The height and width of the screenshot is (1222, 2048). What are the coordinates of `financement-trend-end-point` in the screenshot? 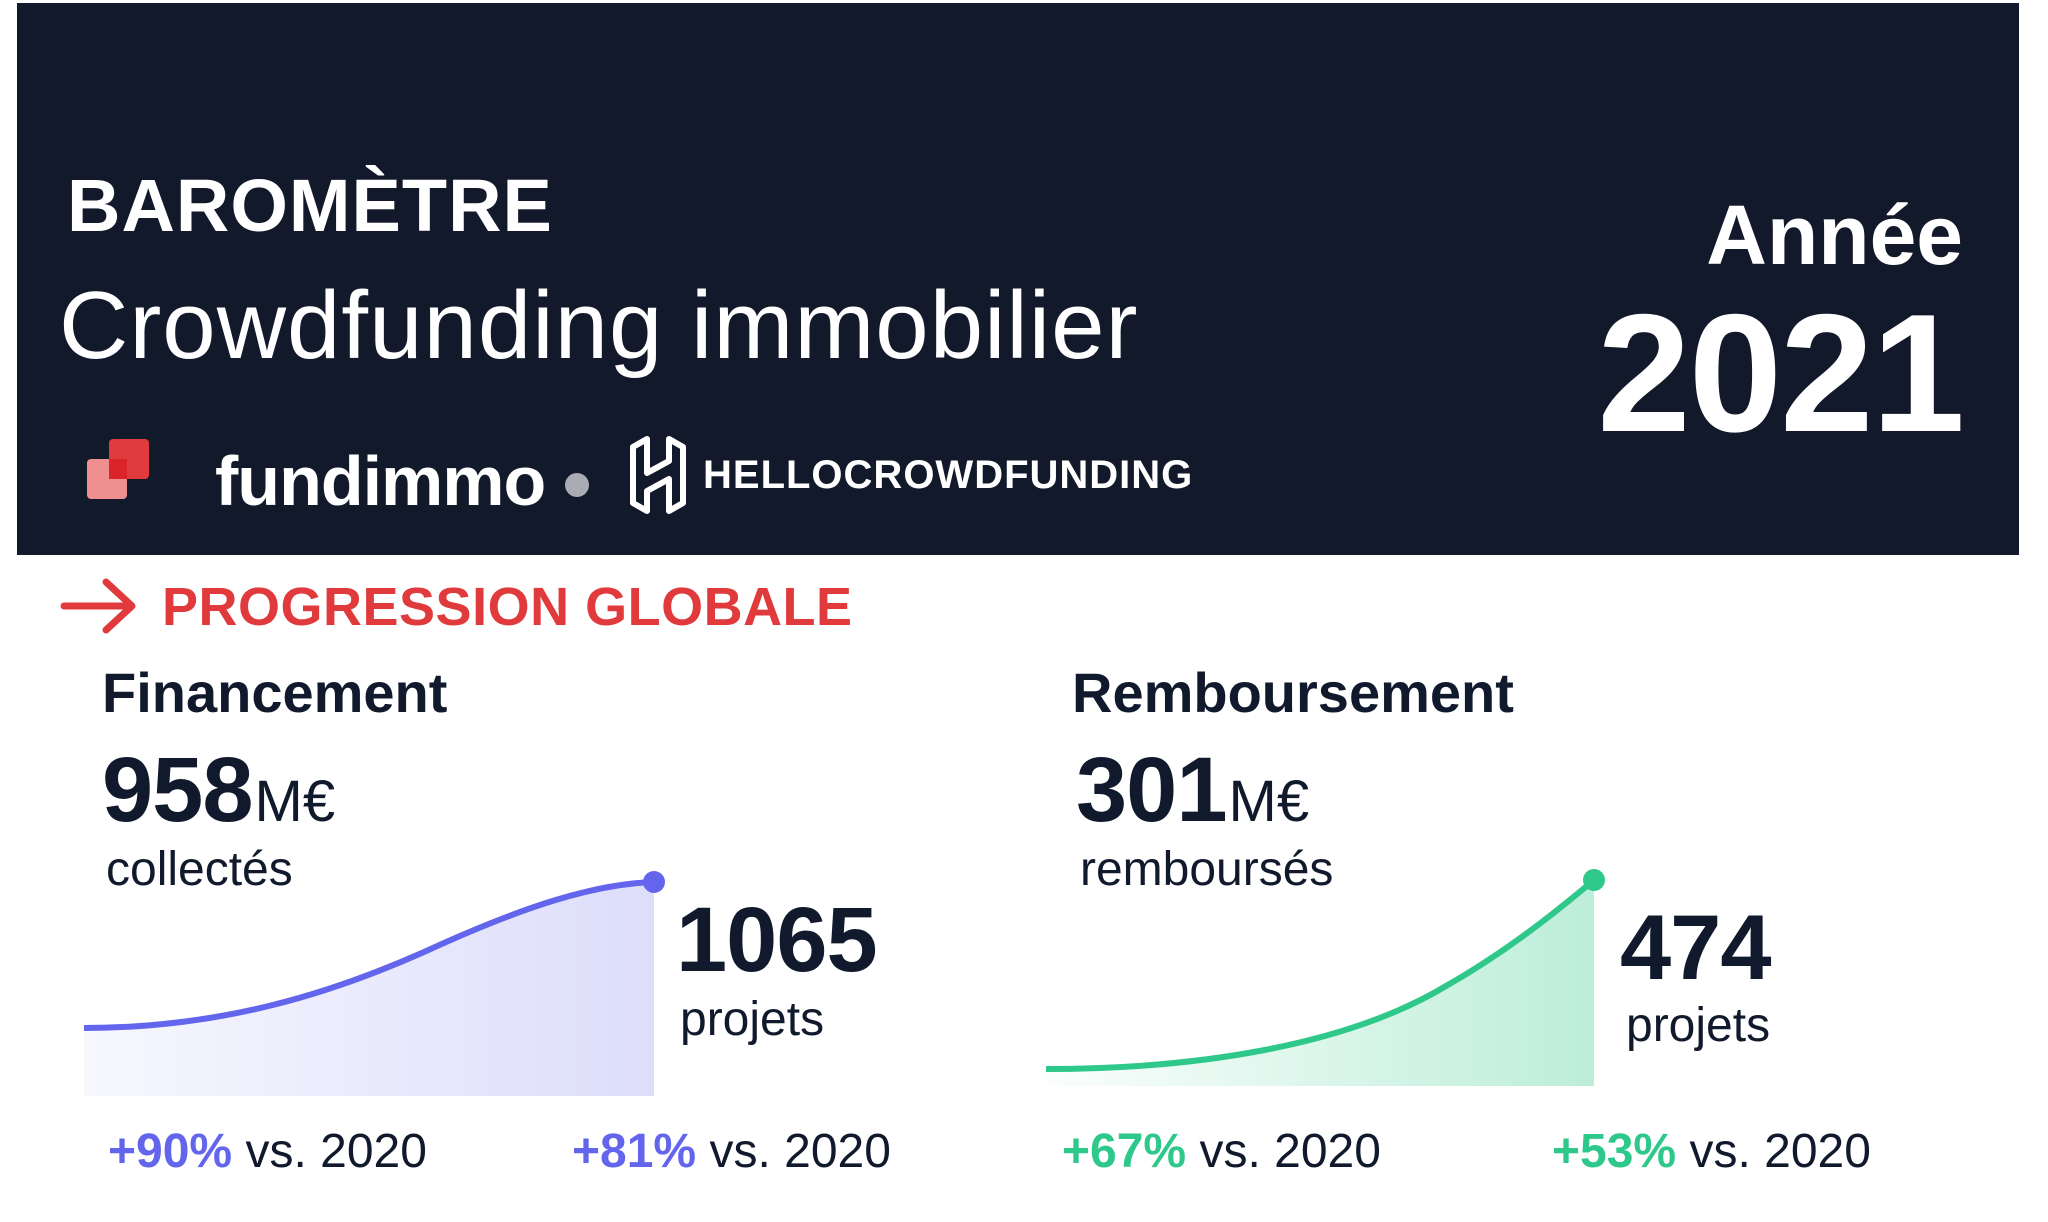 It's located at (654, 882).